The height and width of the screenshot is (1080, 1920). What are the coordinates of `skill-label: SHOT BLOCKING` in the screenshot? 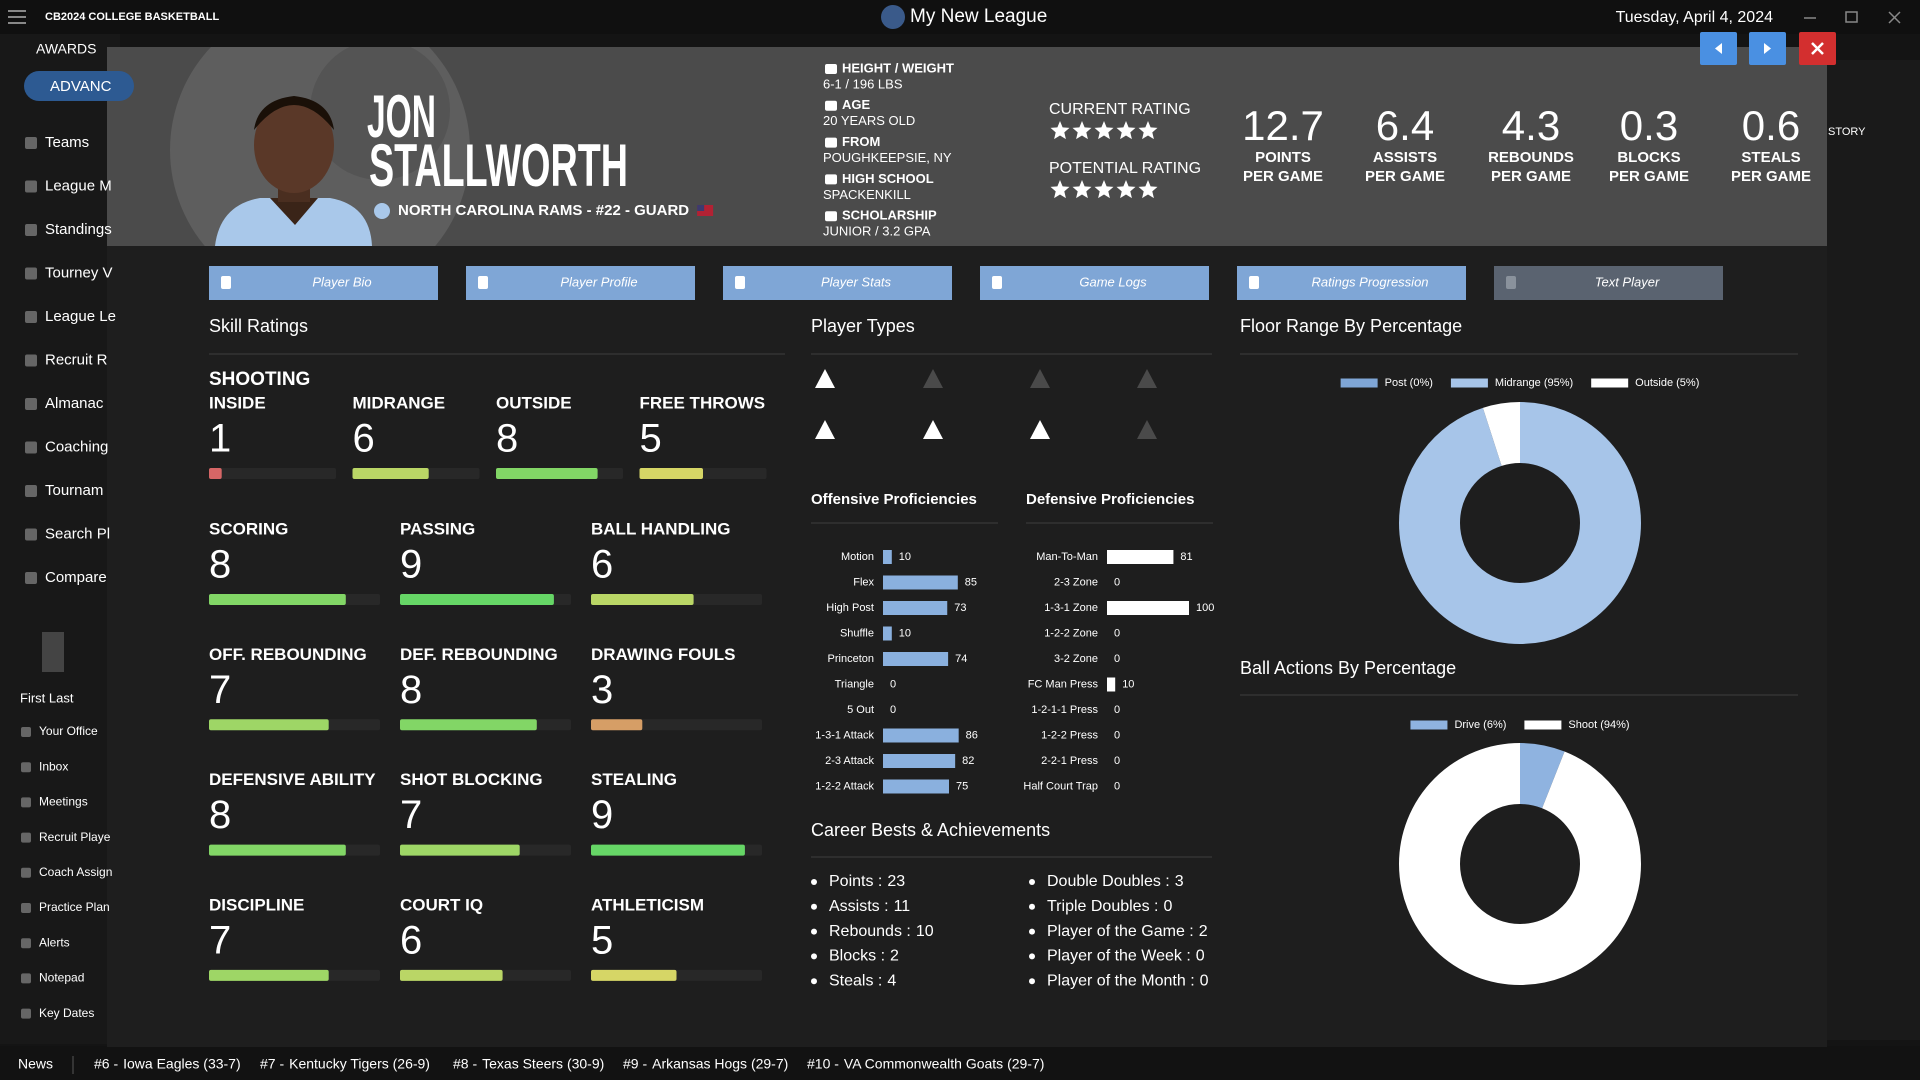 It's located at (471, 779).